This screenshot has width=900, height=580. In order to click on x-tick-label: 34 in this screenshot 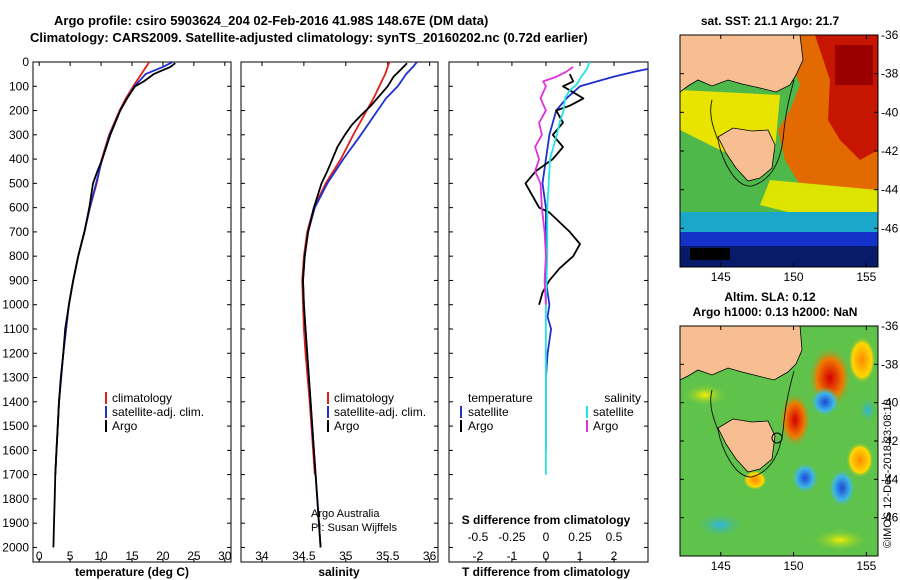, I will do `click(262, 556)`.